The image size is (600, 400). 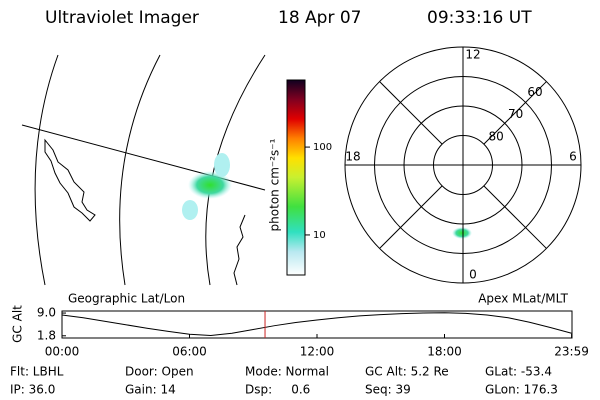 I want to click on lat-label: 70, so click(x=515, y=114).